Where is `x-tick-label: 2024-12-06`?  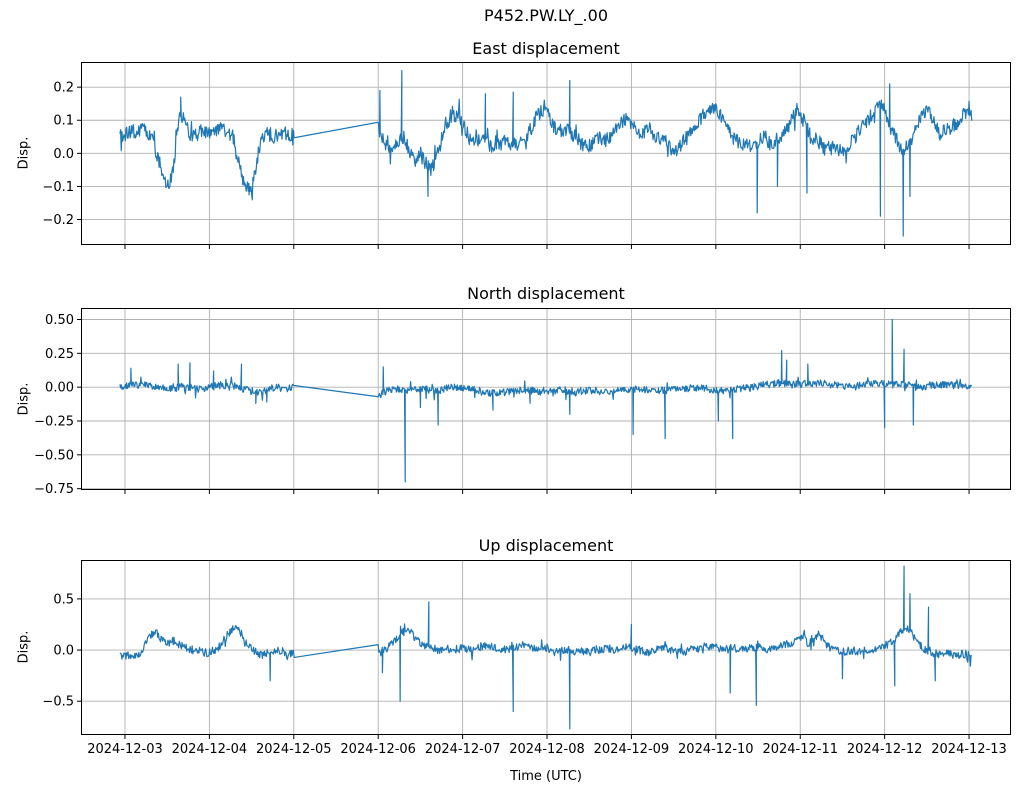
x-tick-label: 2024-12-06 is located at coordinates (378, 749).